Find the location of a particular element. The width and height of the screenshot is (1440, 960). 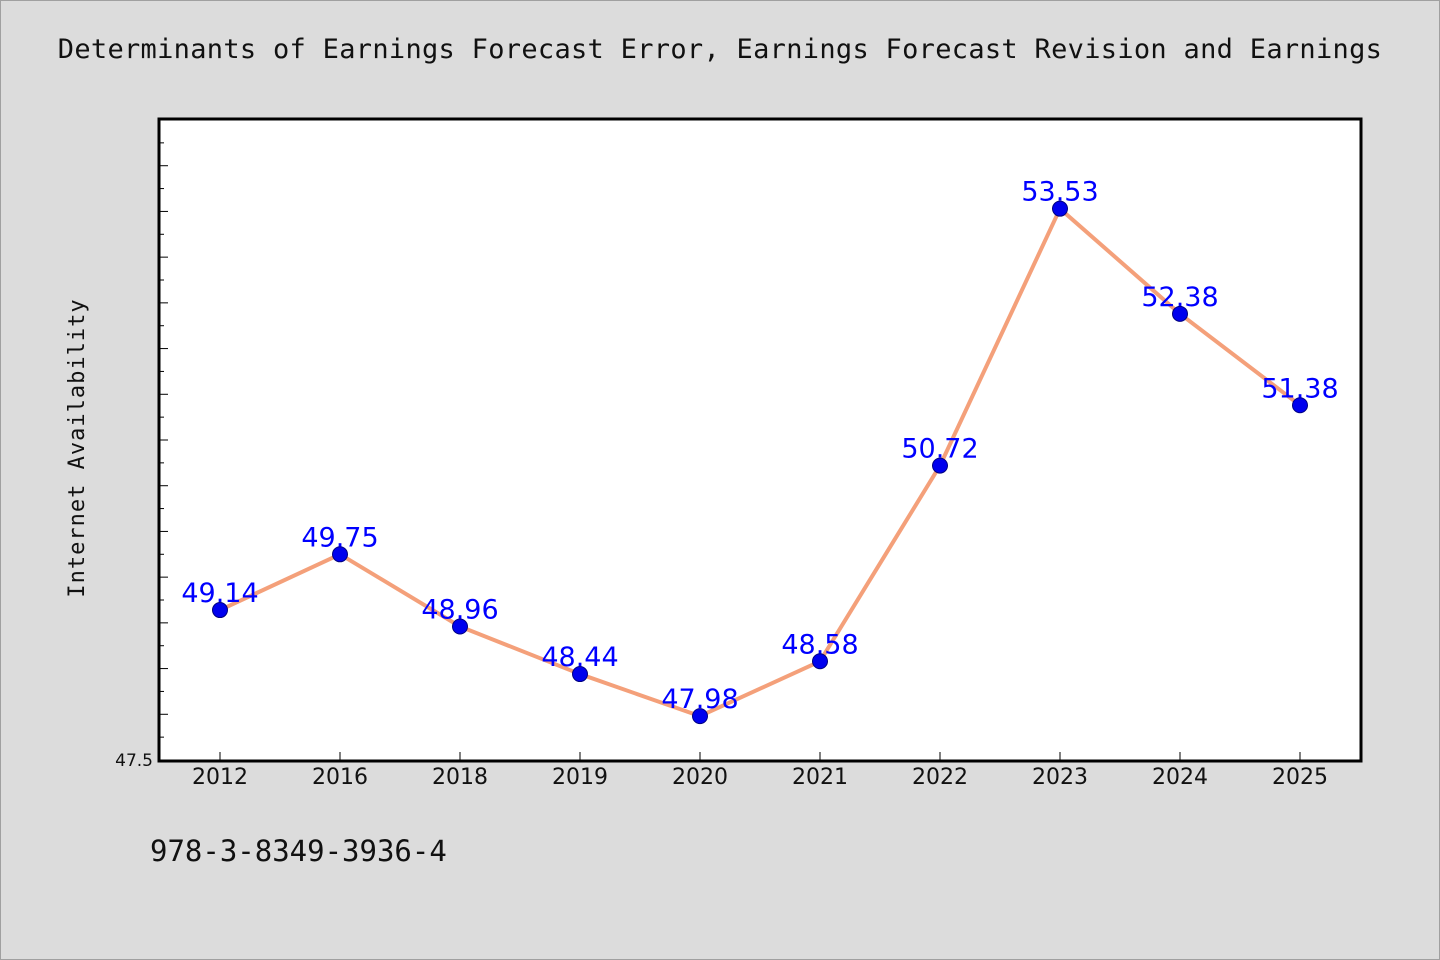

x-tick-label: 2016 is located at coordinates (340, 777).